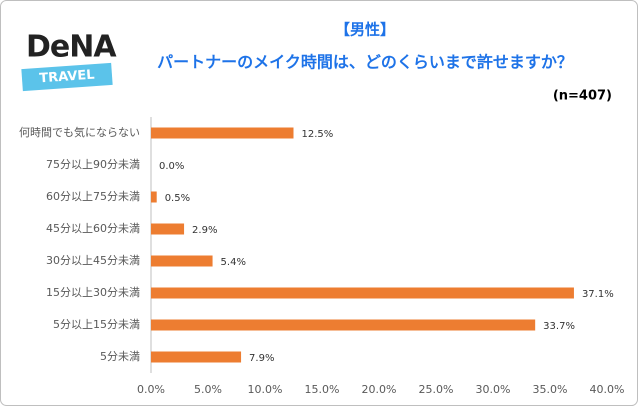 This screenshot has width=638, height=406. What do you see at coordinates (96, 324) in the screenshot?
I see `y-tick-label: 5分以上15分未満` at bounding box center [96, 324].